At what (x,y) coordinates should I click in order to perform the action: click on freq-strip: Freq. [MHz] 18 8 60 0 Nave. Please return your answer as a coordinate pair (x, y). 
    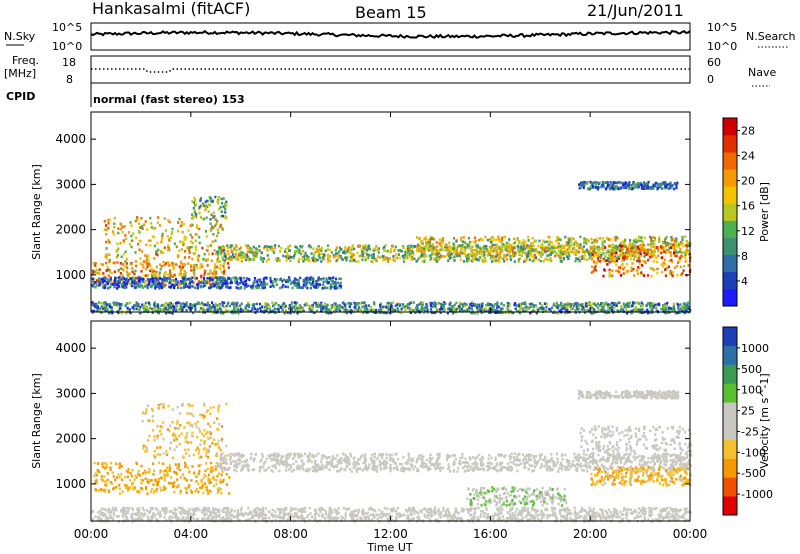
    Looking at the image, I should click on (390, 70).